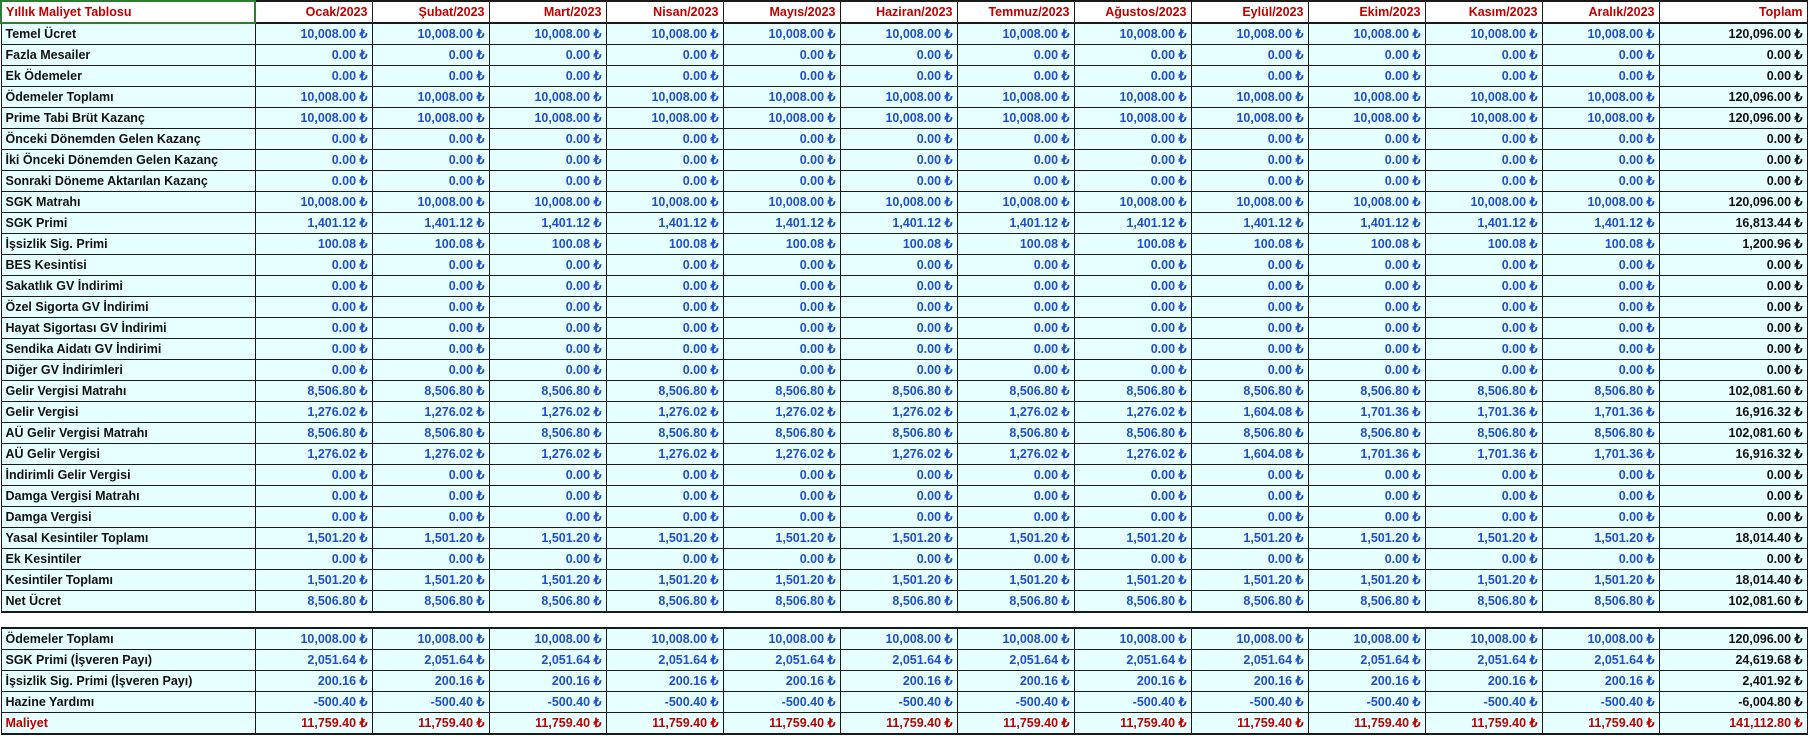 The image size is (1809, 736). I want to click on total-cell: 2,401.92 ₺, so click(1733, 681).